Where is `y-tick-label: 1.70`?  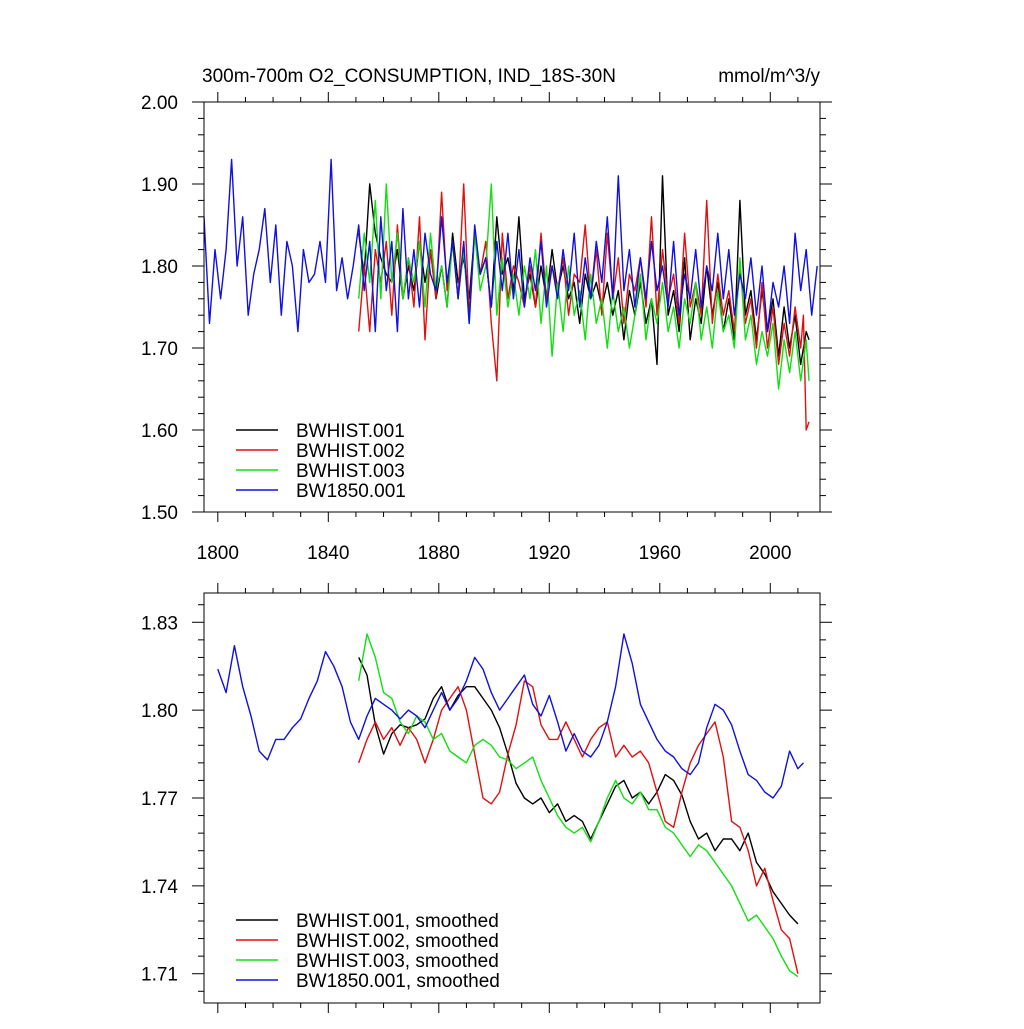
y-tick-label: 1.70 is located at coordinates (159, 349).